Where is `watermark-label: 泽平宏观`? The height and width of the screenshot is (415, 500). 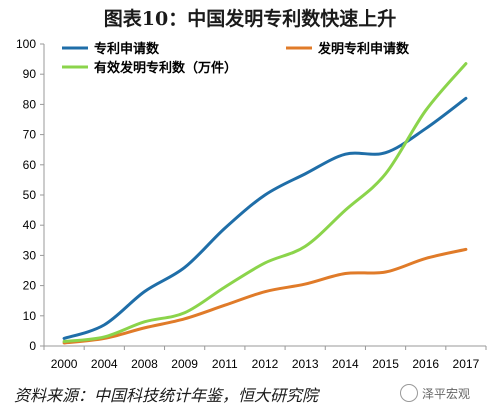
watermark-label: 泽平宏观 is located at coordinates (446, 393).